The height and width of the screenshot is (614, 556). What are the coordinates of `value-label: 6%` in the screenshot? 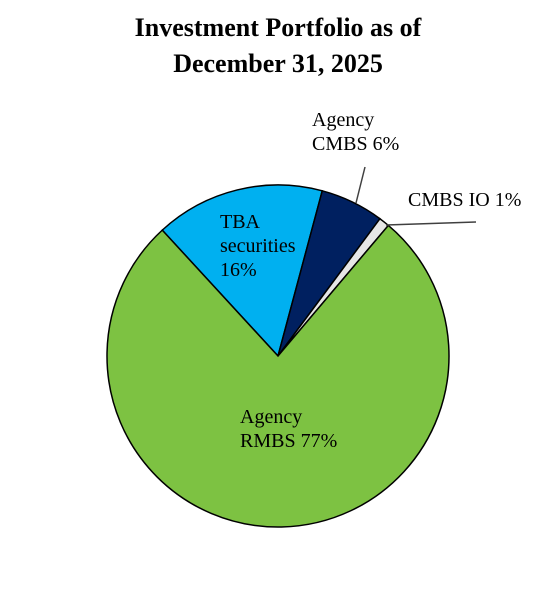 It's located at (386, 144).